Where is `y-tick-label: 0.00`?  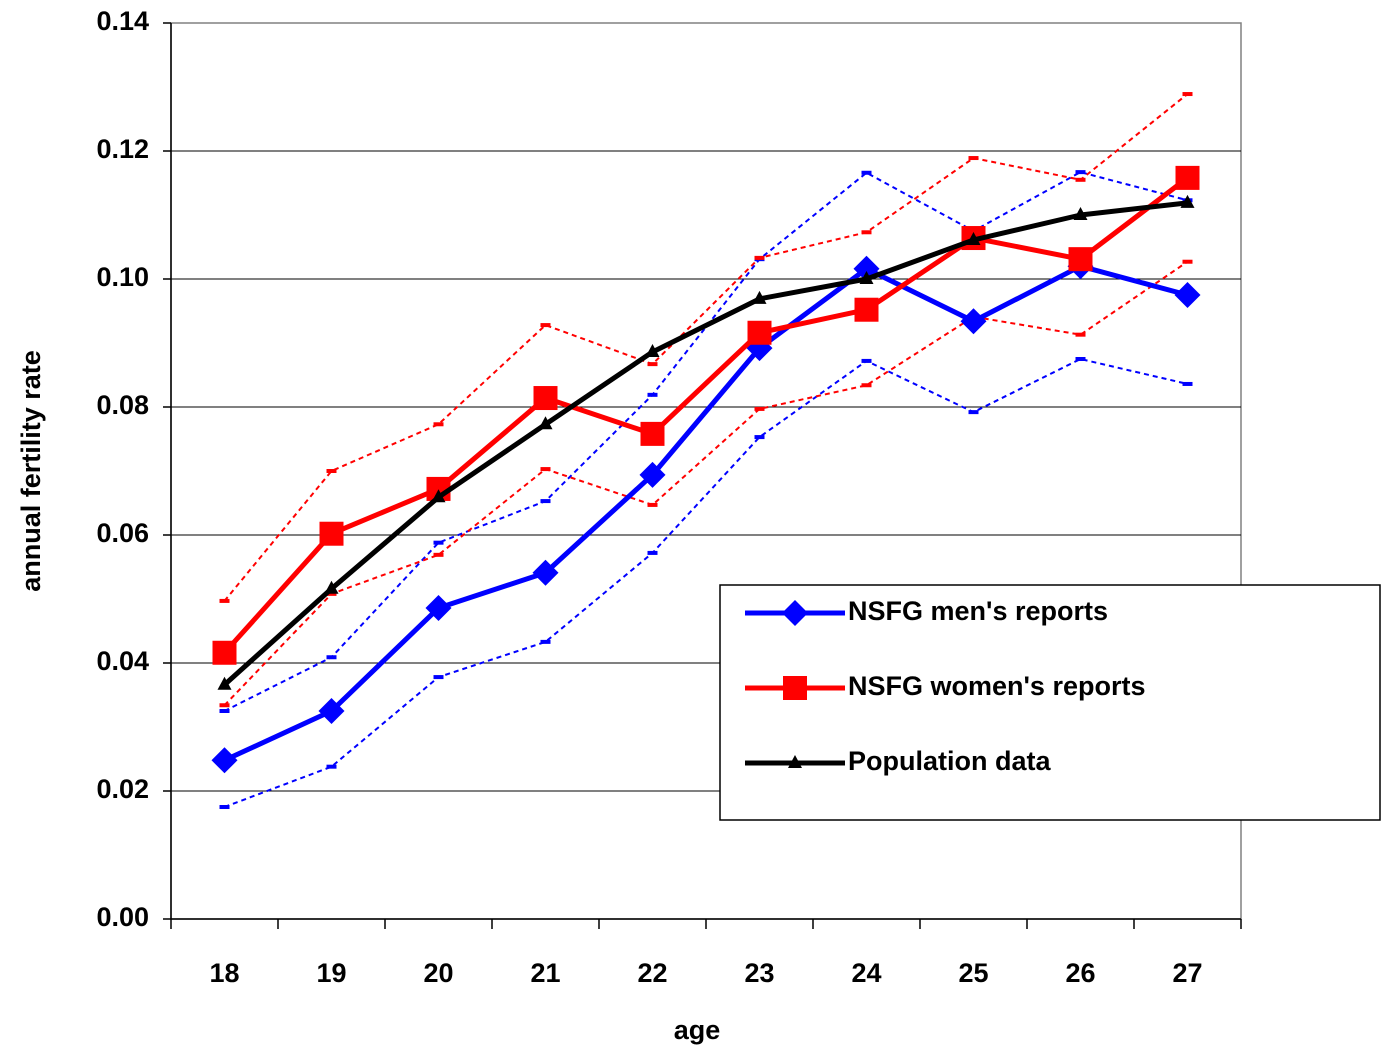
y-tick-label: 0.00 is located at coordinates (122, 917).